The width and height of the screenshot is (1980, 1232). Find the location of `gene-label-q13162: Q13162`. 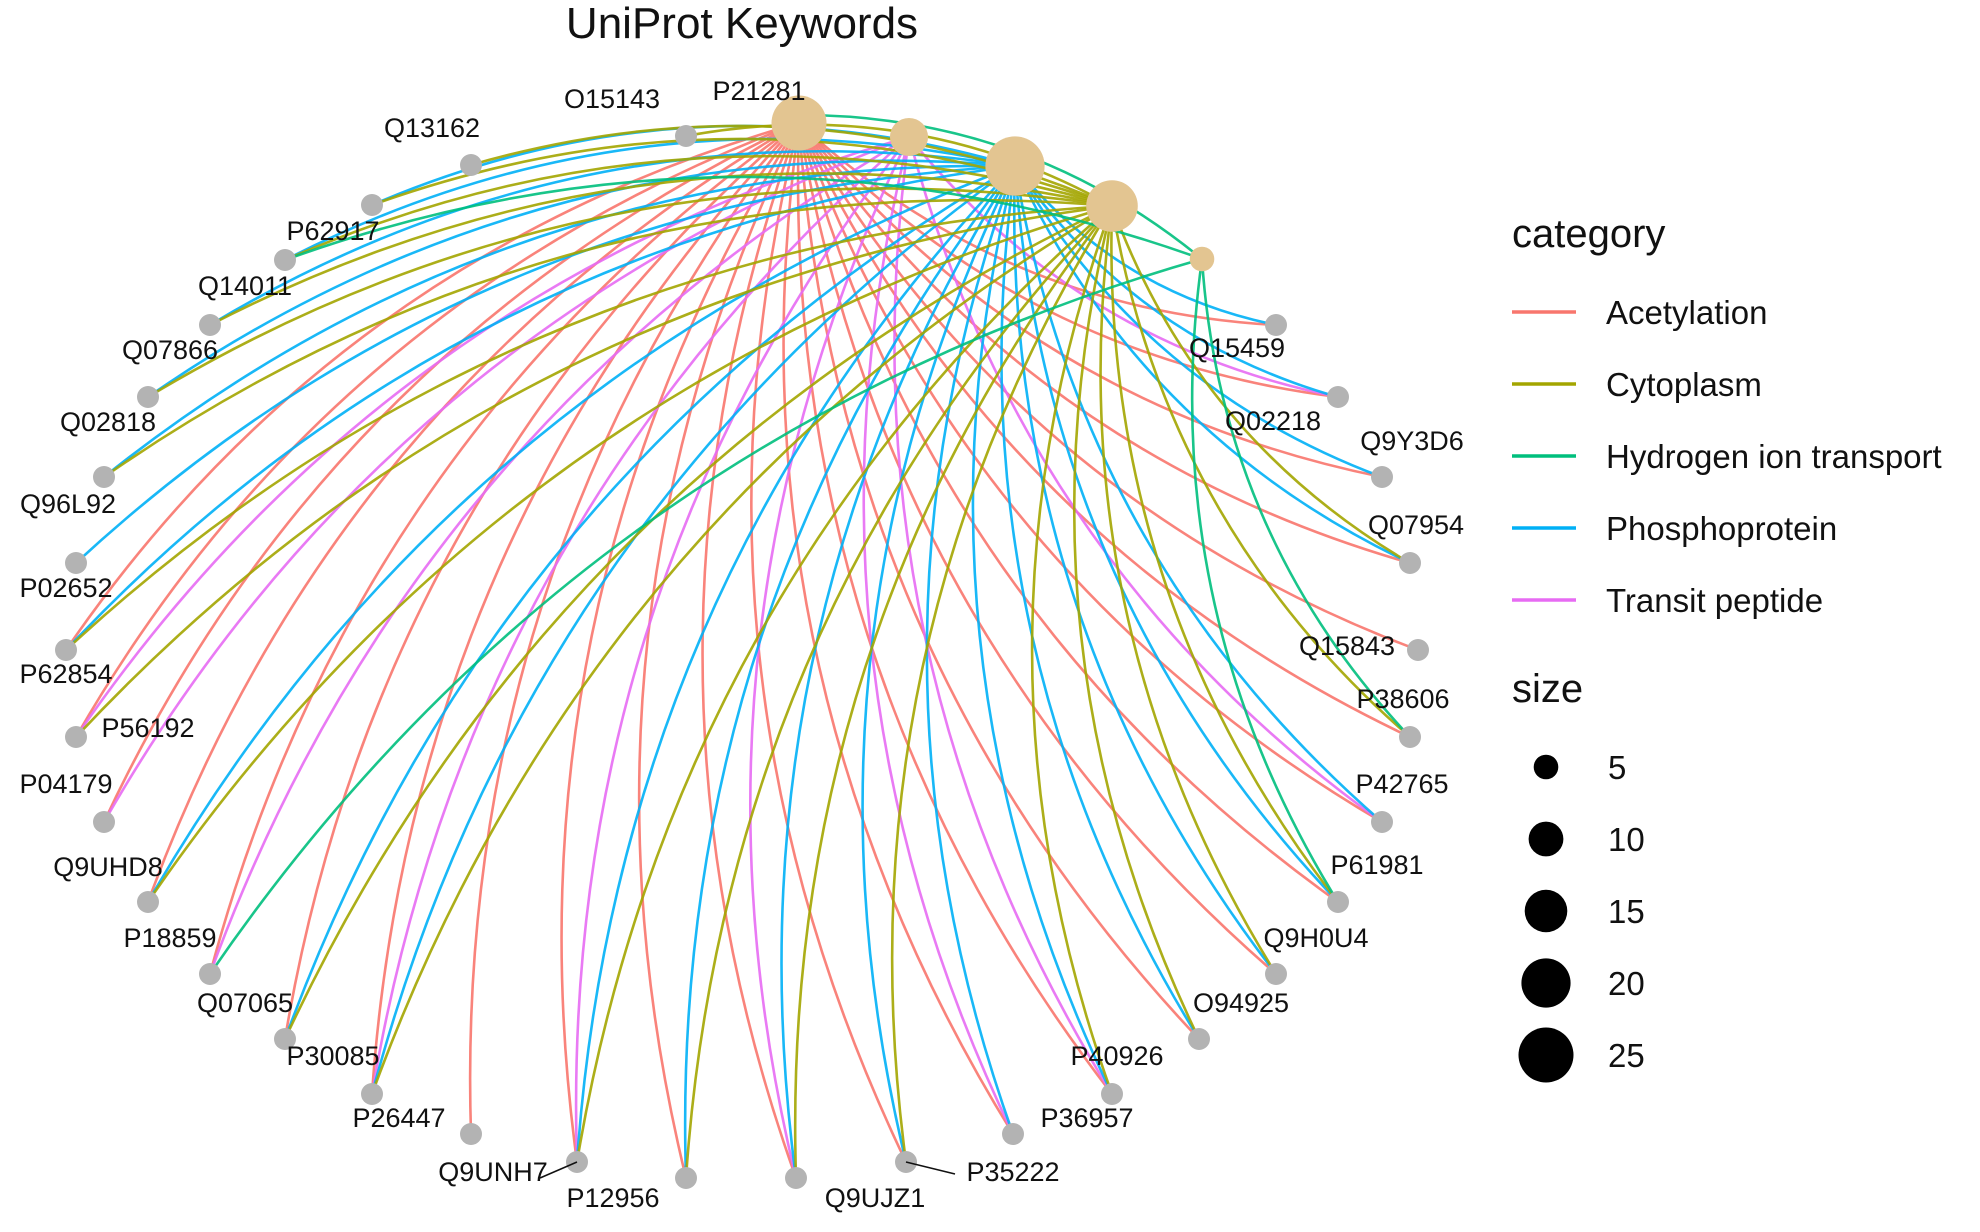

gene-label-q13162: Q13162 is located at coordinates (432, 128).